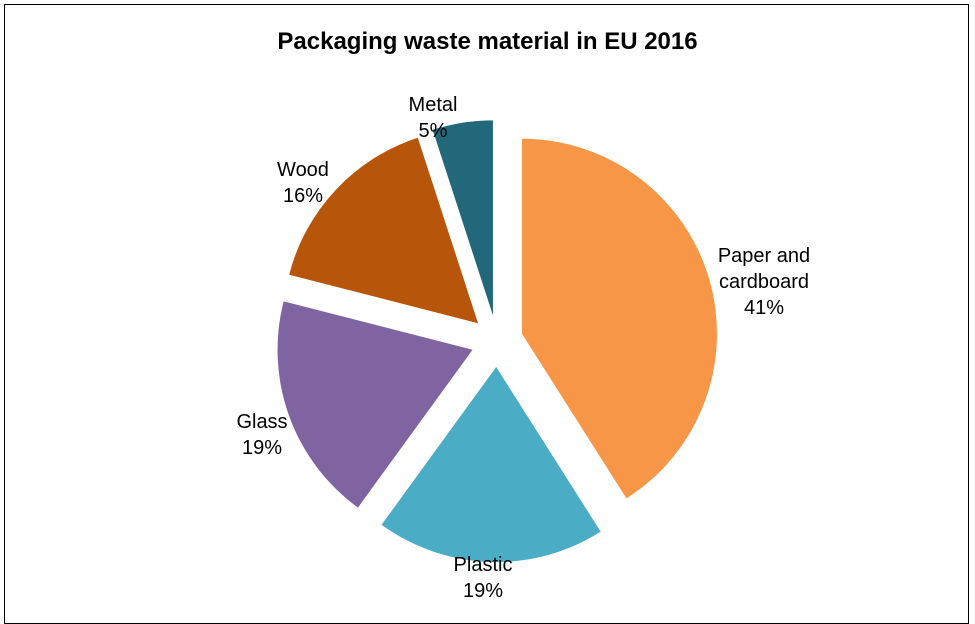 Image resolution: width=975 pixels, height=624 pixels. What do you see at coordinates (433, 118) in the screenshot?
I see `slice-label: Metal 5%` at bounding box center [433, 118].